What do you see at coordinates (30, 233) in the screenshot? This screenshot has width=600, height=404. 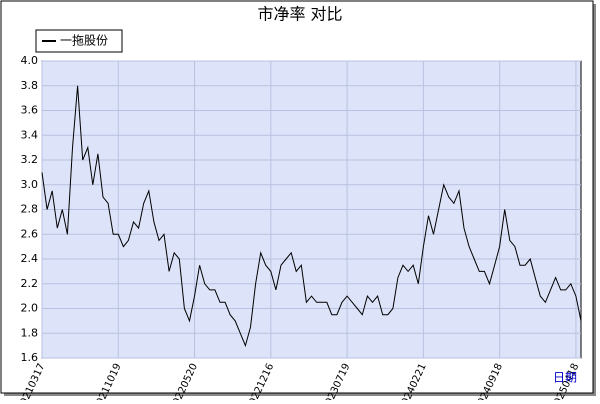 I see `y-tick-label: 2.6` at bounding box center [30, 233].